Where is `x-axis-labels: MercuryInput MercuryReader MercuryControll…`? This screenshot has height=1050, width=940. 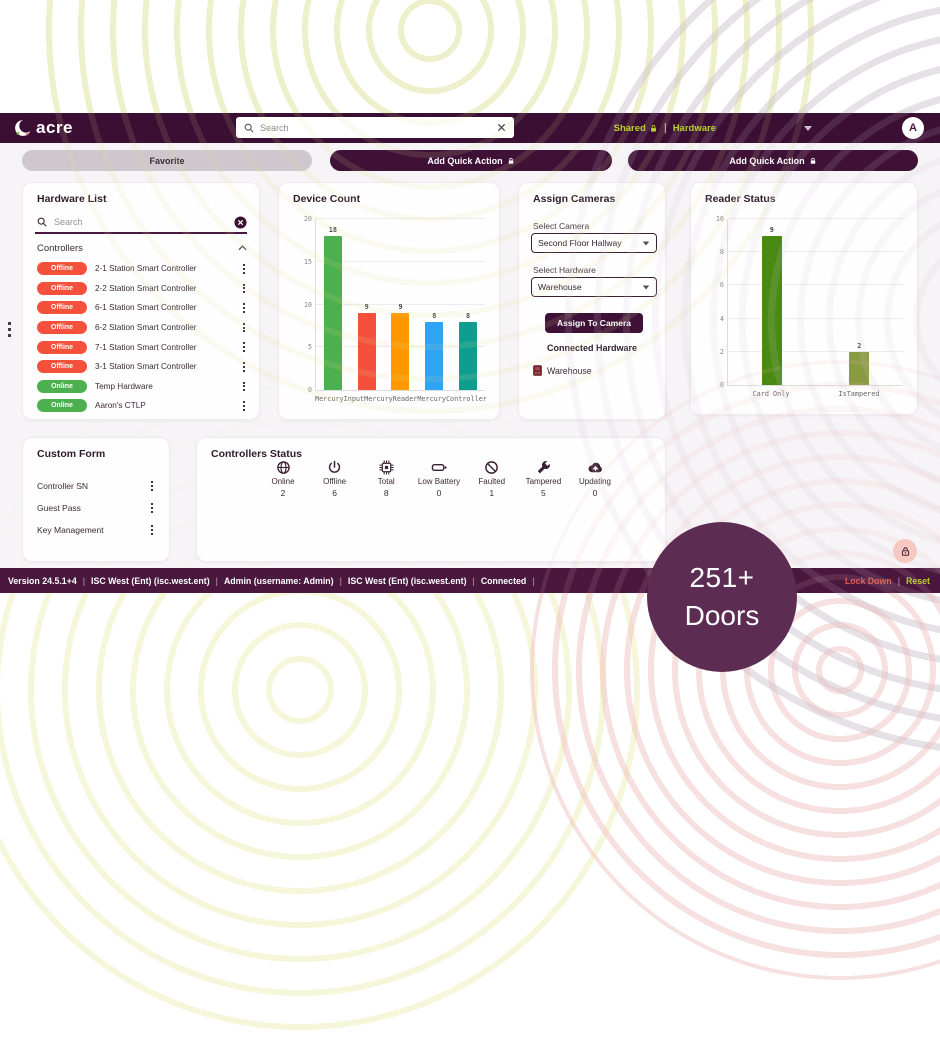
x-axis-labels: MercuryInput MercuryReader MercuryControll… is located at coordinates (401, 401).